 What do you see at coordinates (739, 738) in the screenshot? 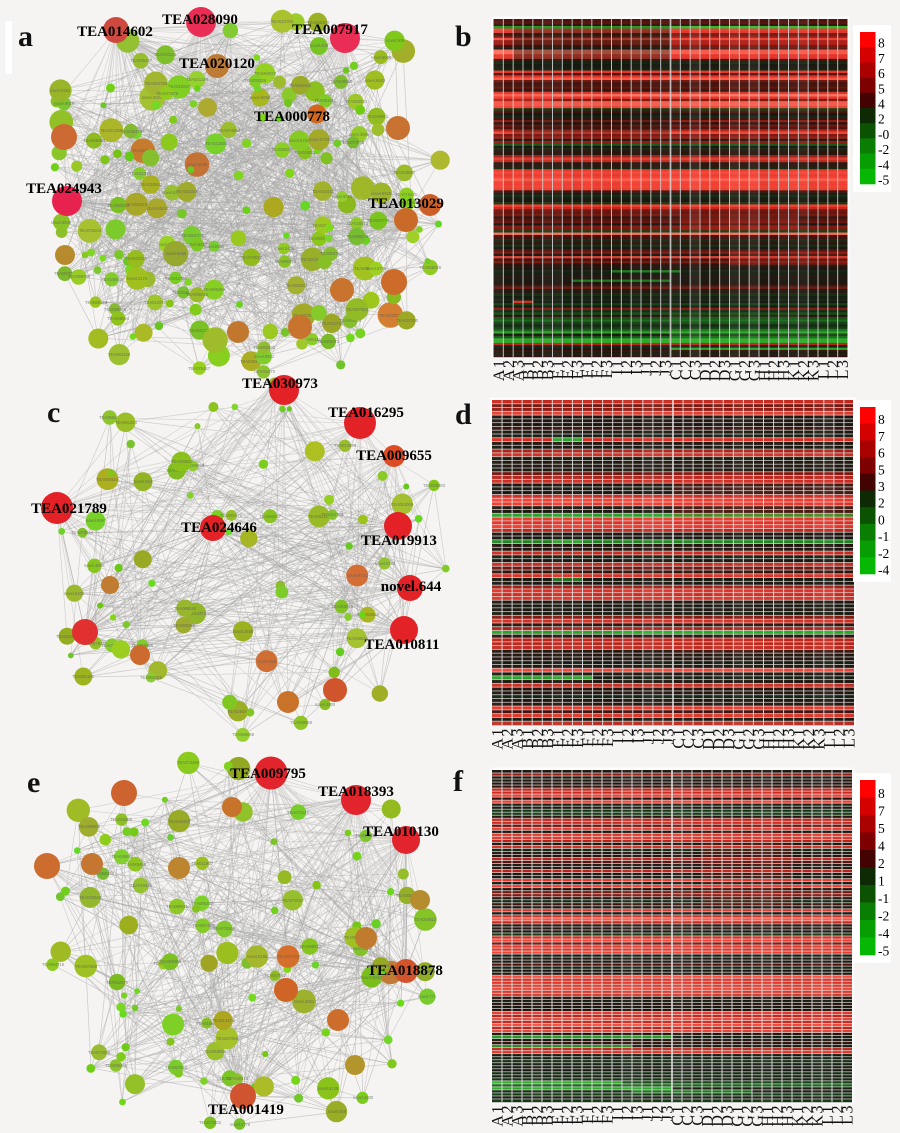
I see `svg-text: G1` at bounding box center [739, 738].